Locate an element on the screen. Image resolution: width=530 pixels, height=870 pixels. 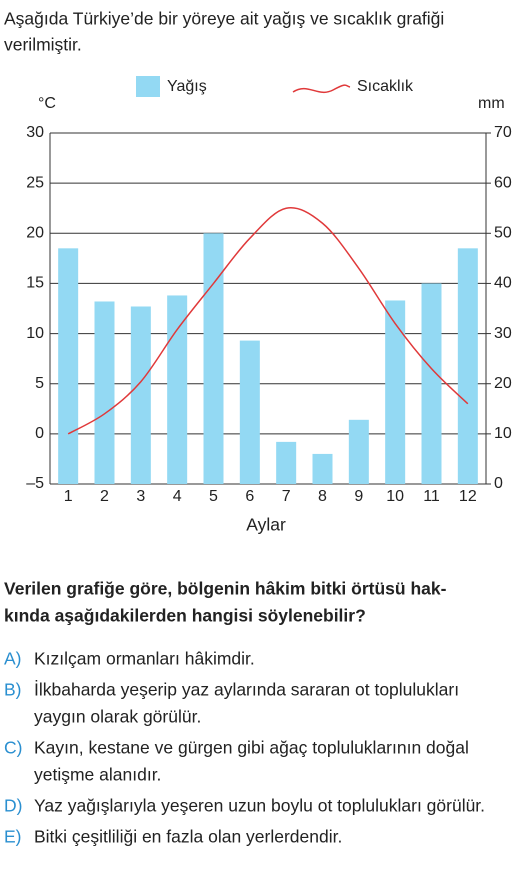
option-letter: A) is located at coordinates (13, 659).